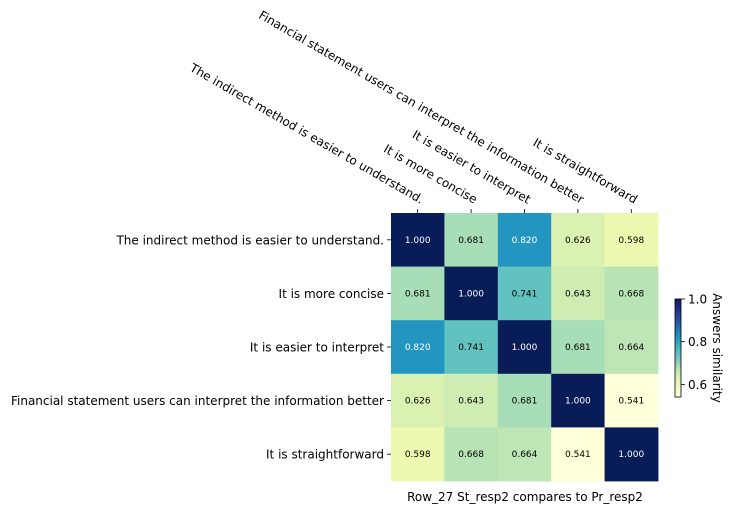 This screenshot has height=511, width=730. I want to click on column-tick-label: It is more concise, so click(430, 174).